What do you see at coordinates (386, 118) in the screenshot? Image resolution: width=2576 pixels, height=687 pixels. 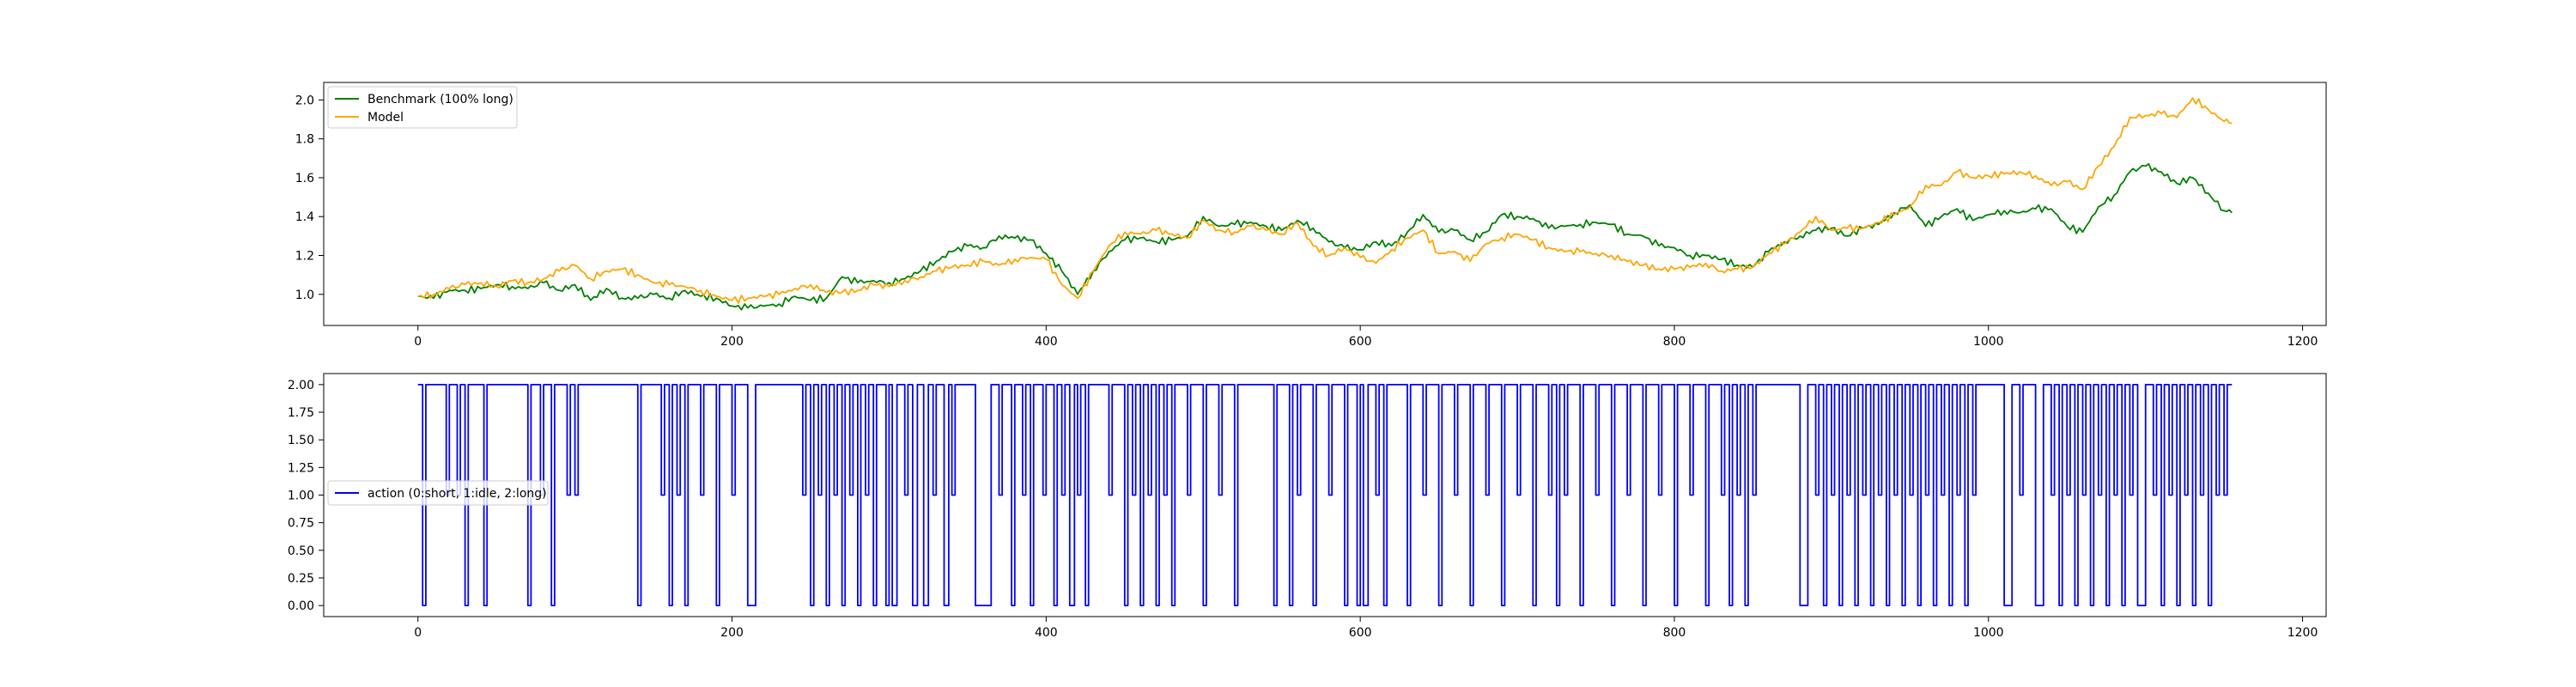 I see `legend-label-model: Model` at bounding box center [386, 118].